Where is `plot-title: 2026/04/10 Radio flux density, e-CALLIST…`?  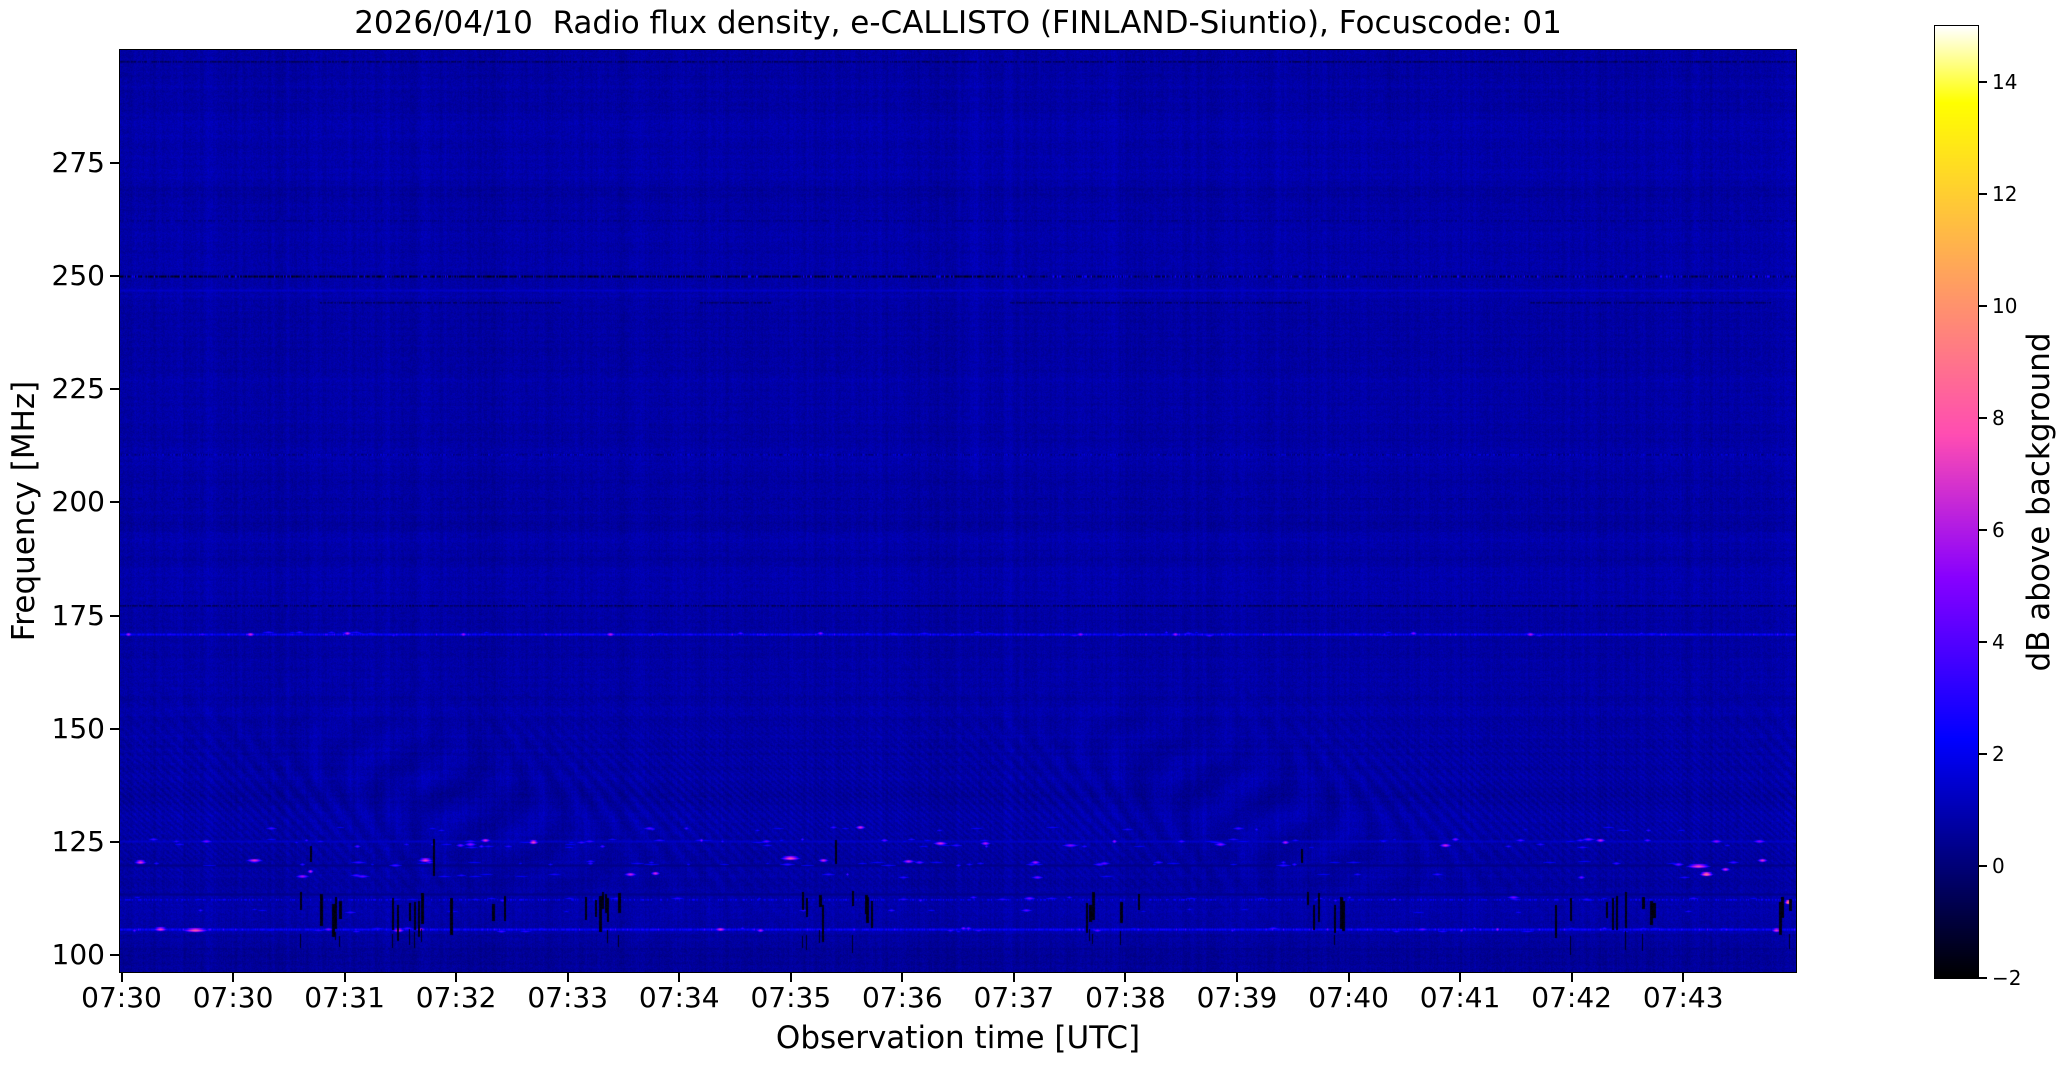 plot-title: 2026/04/10 Radio flux density, e-CALLIST… is located at coordinates (958, 23).